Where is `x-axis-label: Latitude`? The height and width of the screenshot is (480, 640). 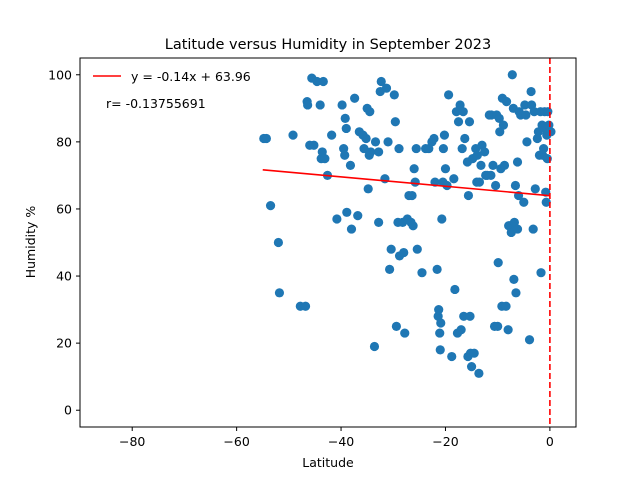 x-axis-label: Latitude is located at coordinates (328, 462).